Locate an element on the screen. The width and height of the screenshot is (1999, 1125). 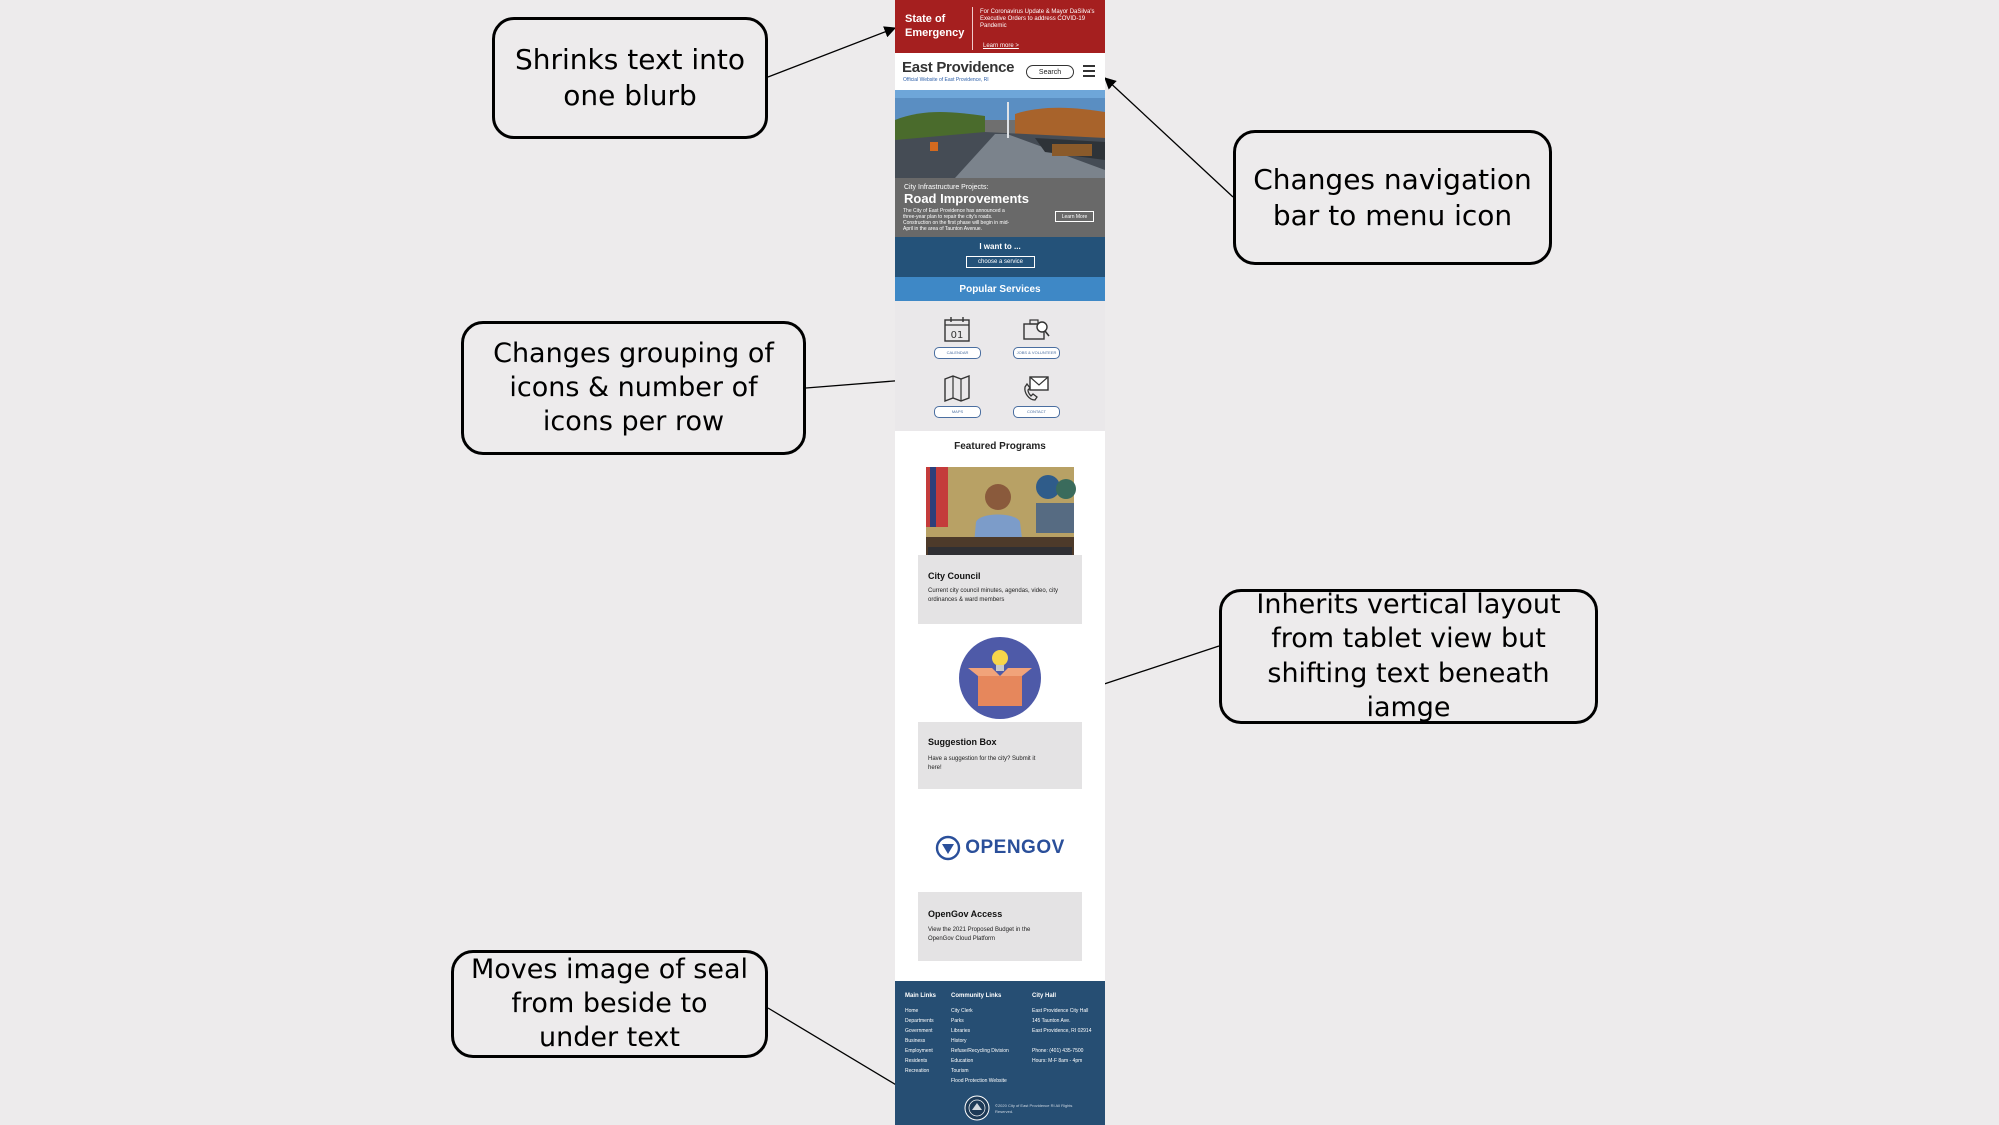
footer-link: Flood Protection Website is located at coordinates (979, 1081).